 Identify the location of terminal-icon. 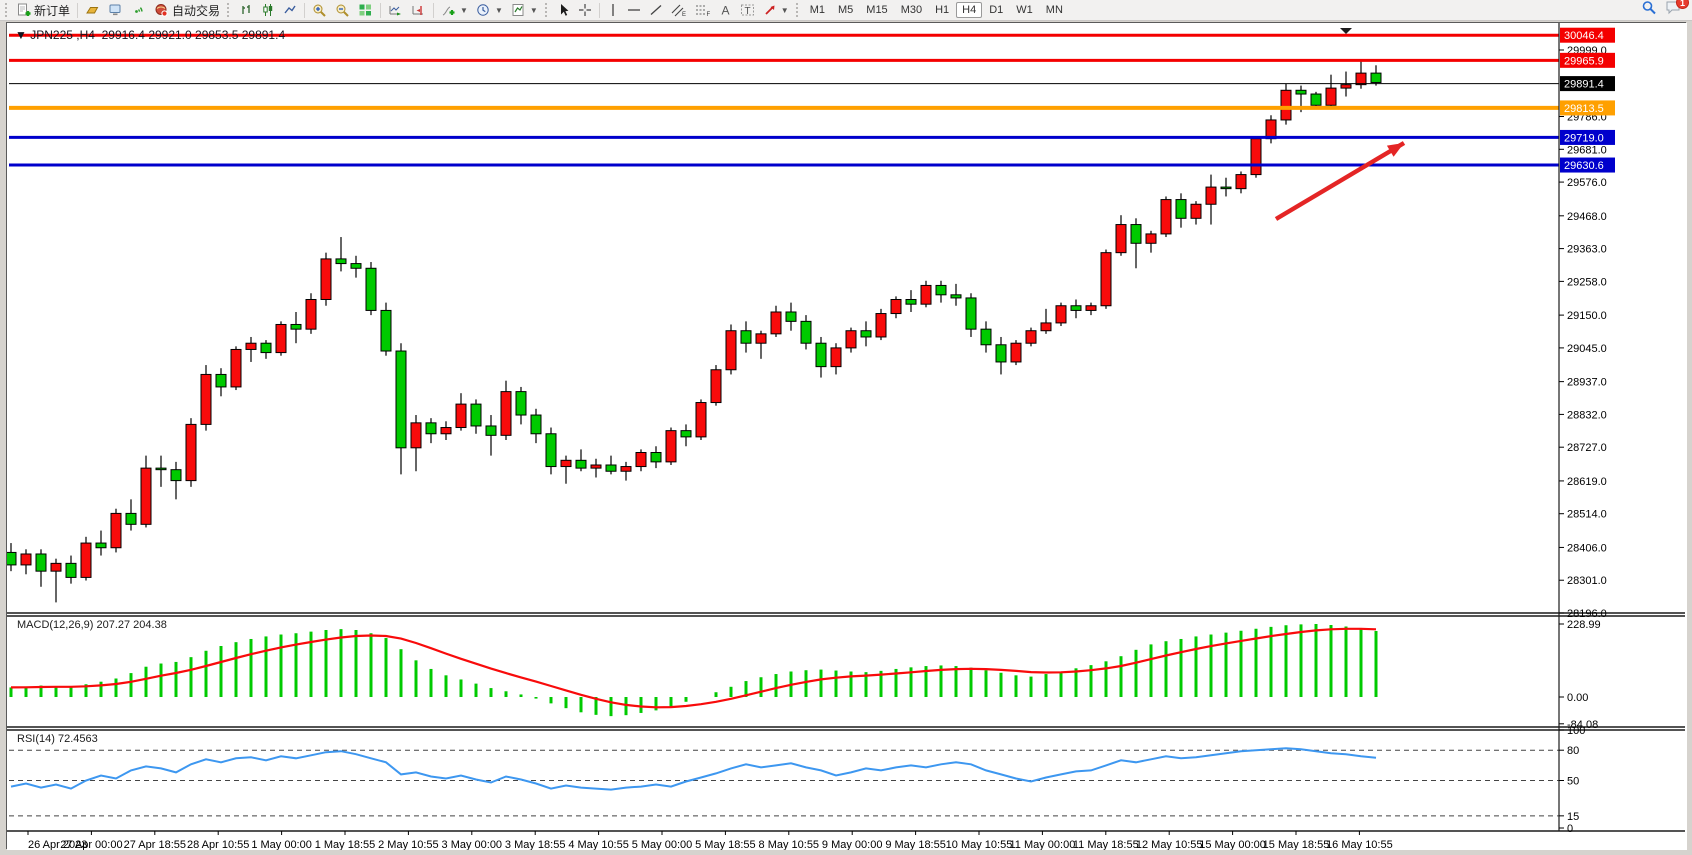
(115, 10).